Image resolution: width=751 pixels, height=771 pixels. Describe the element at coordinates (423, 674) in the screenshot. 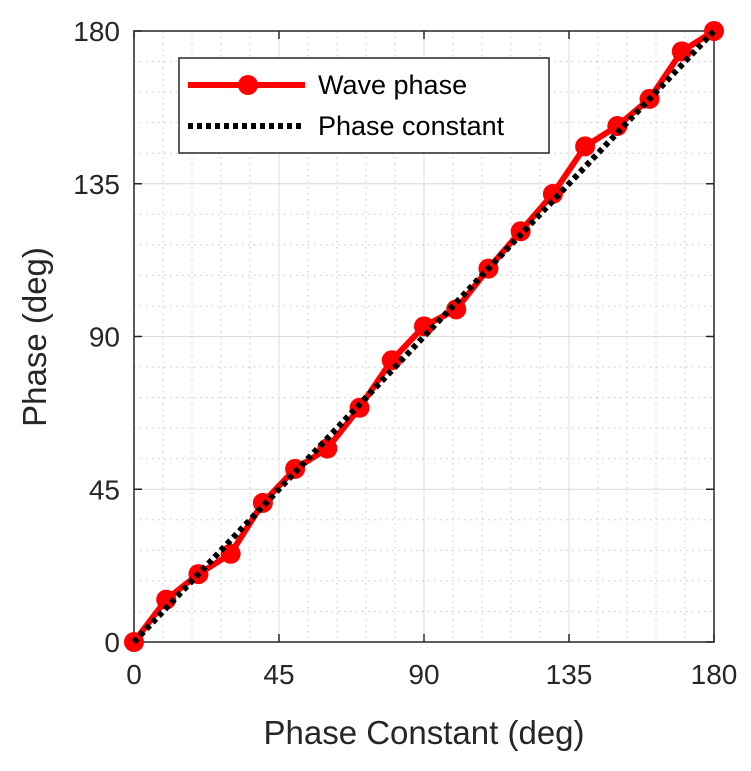

I see `x-tick-label: 90` at that location.